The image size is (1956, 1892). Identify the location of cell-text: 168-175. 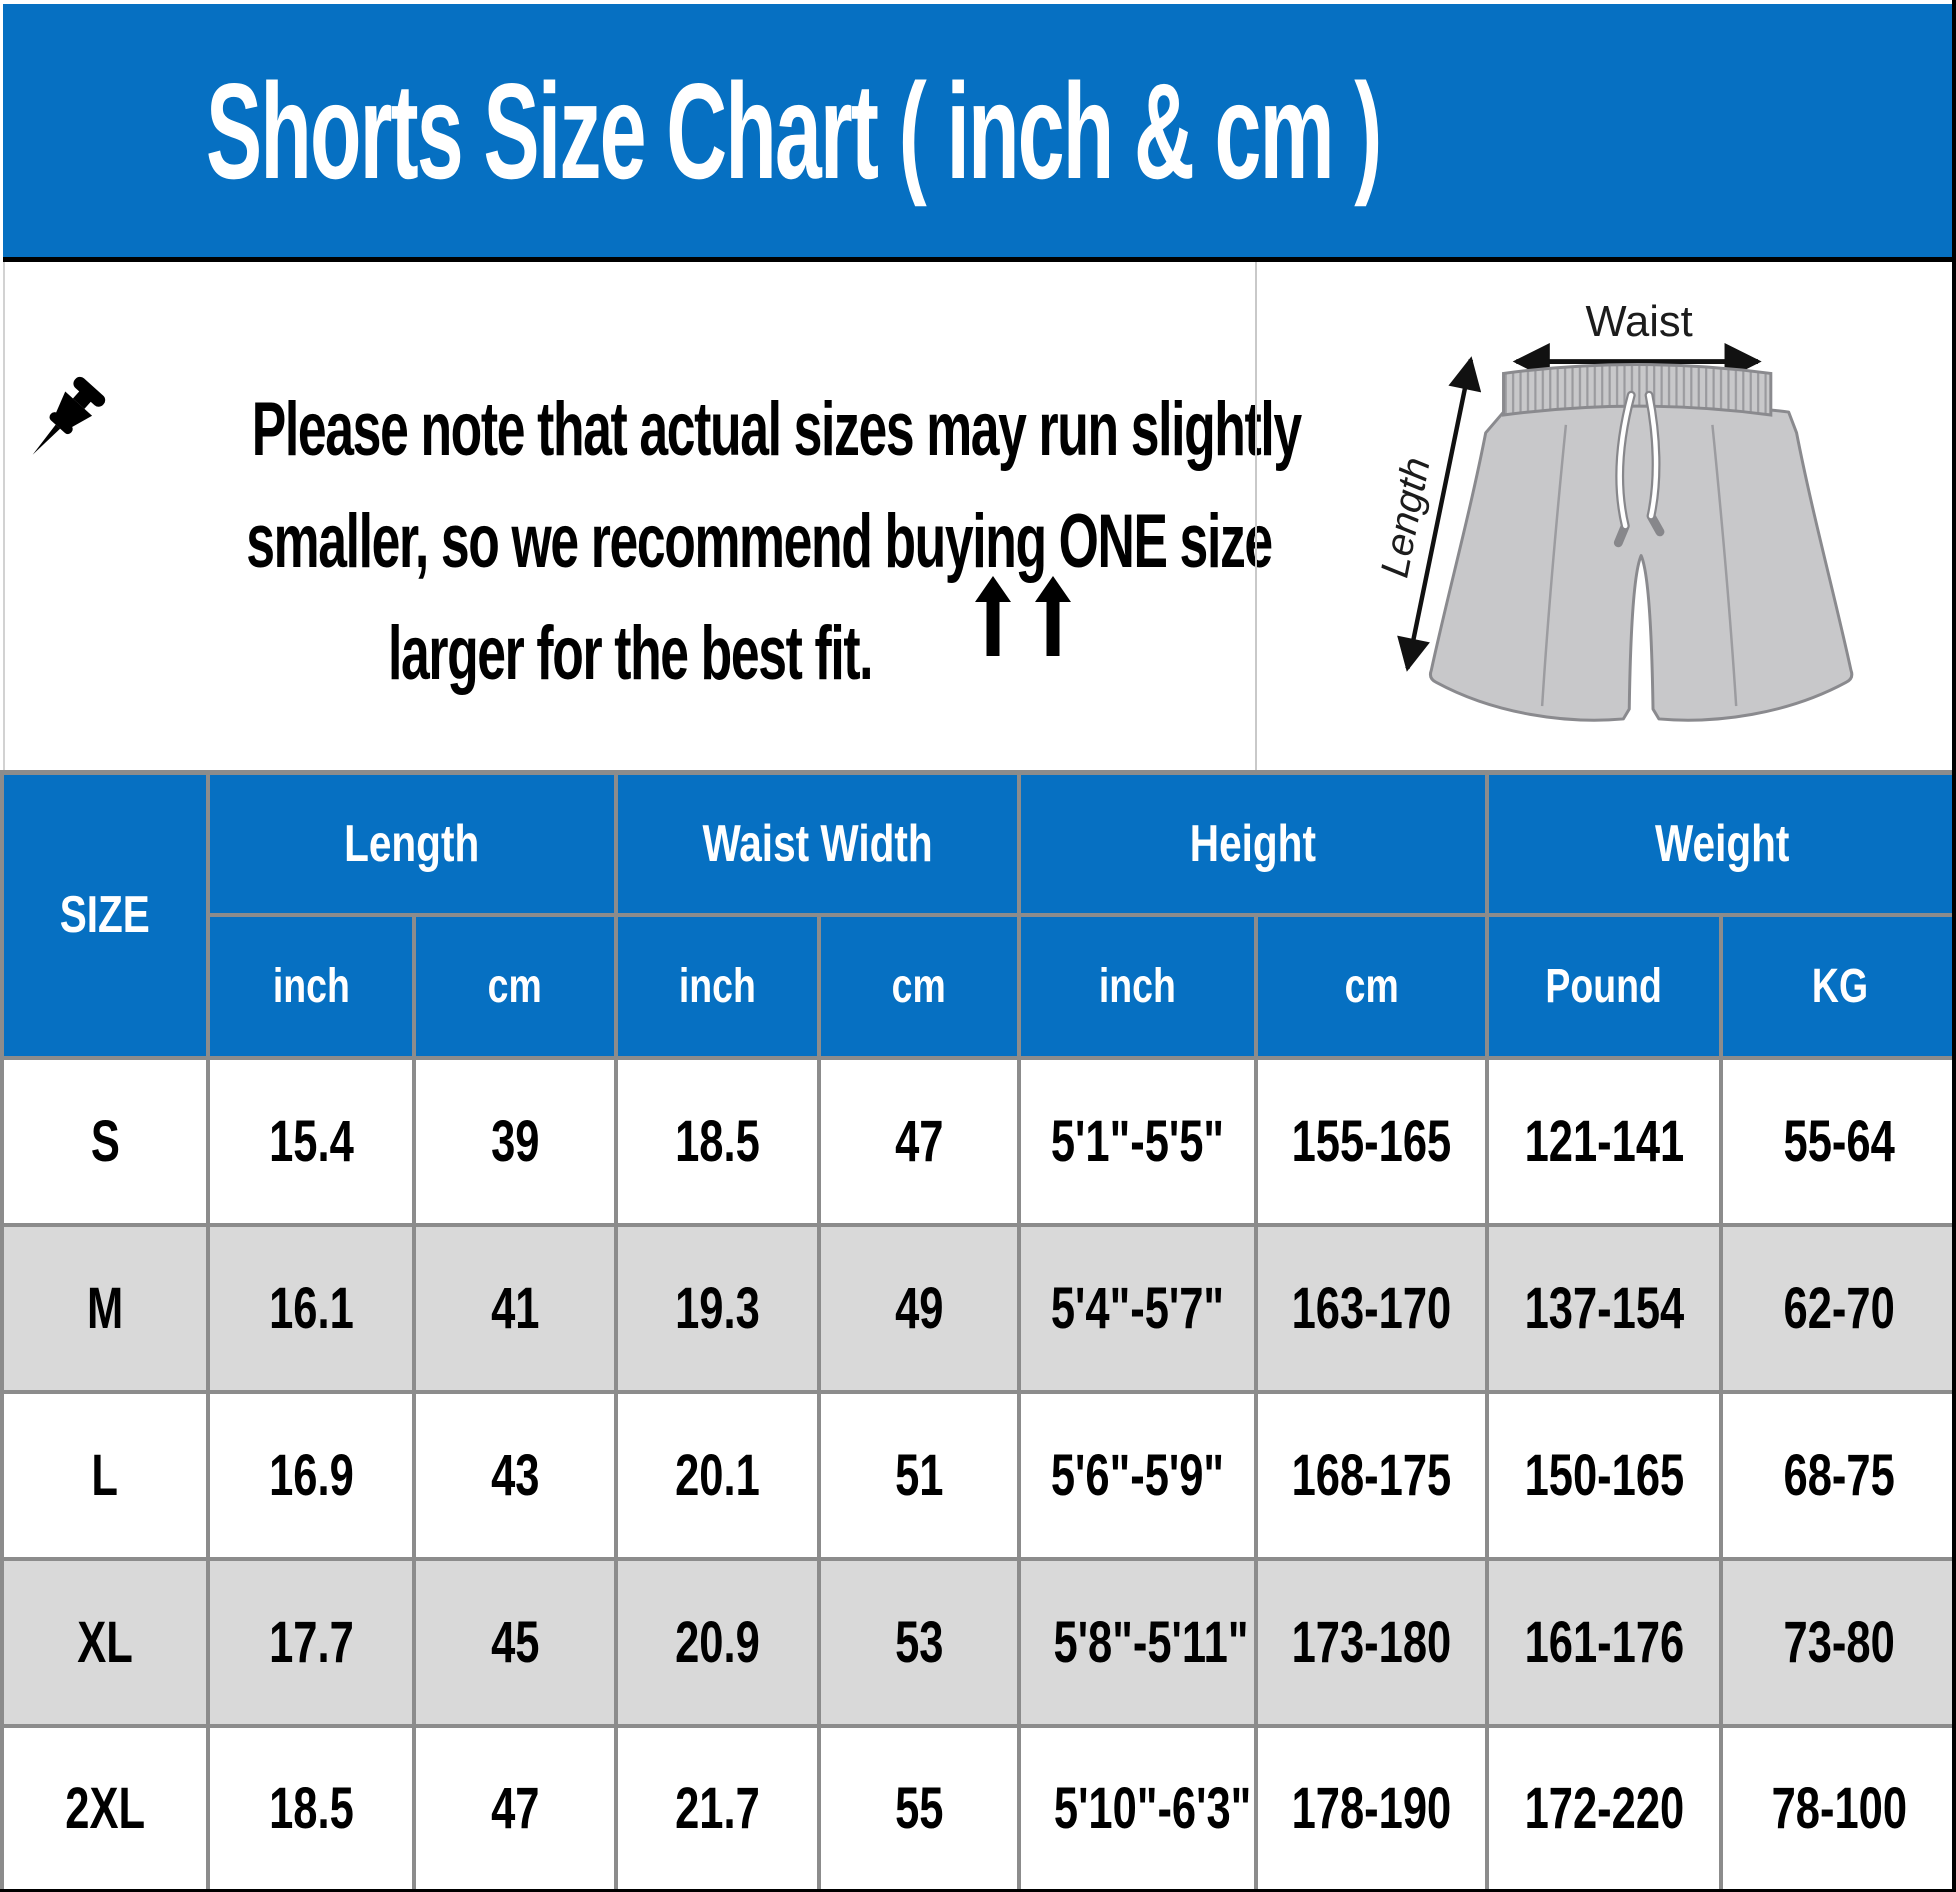
(1371, 1475).